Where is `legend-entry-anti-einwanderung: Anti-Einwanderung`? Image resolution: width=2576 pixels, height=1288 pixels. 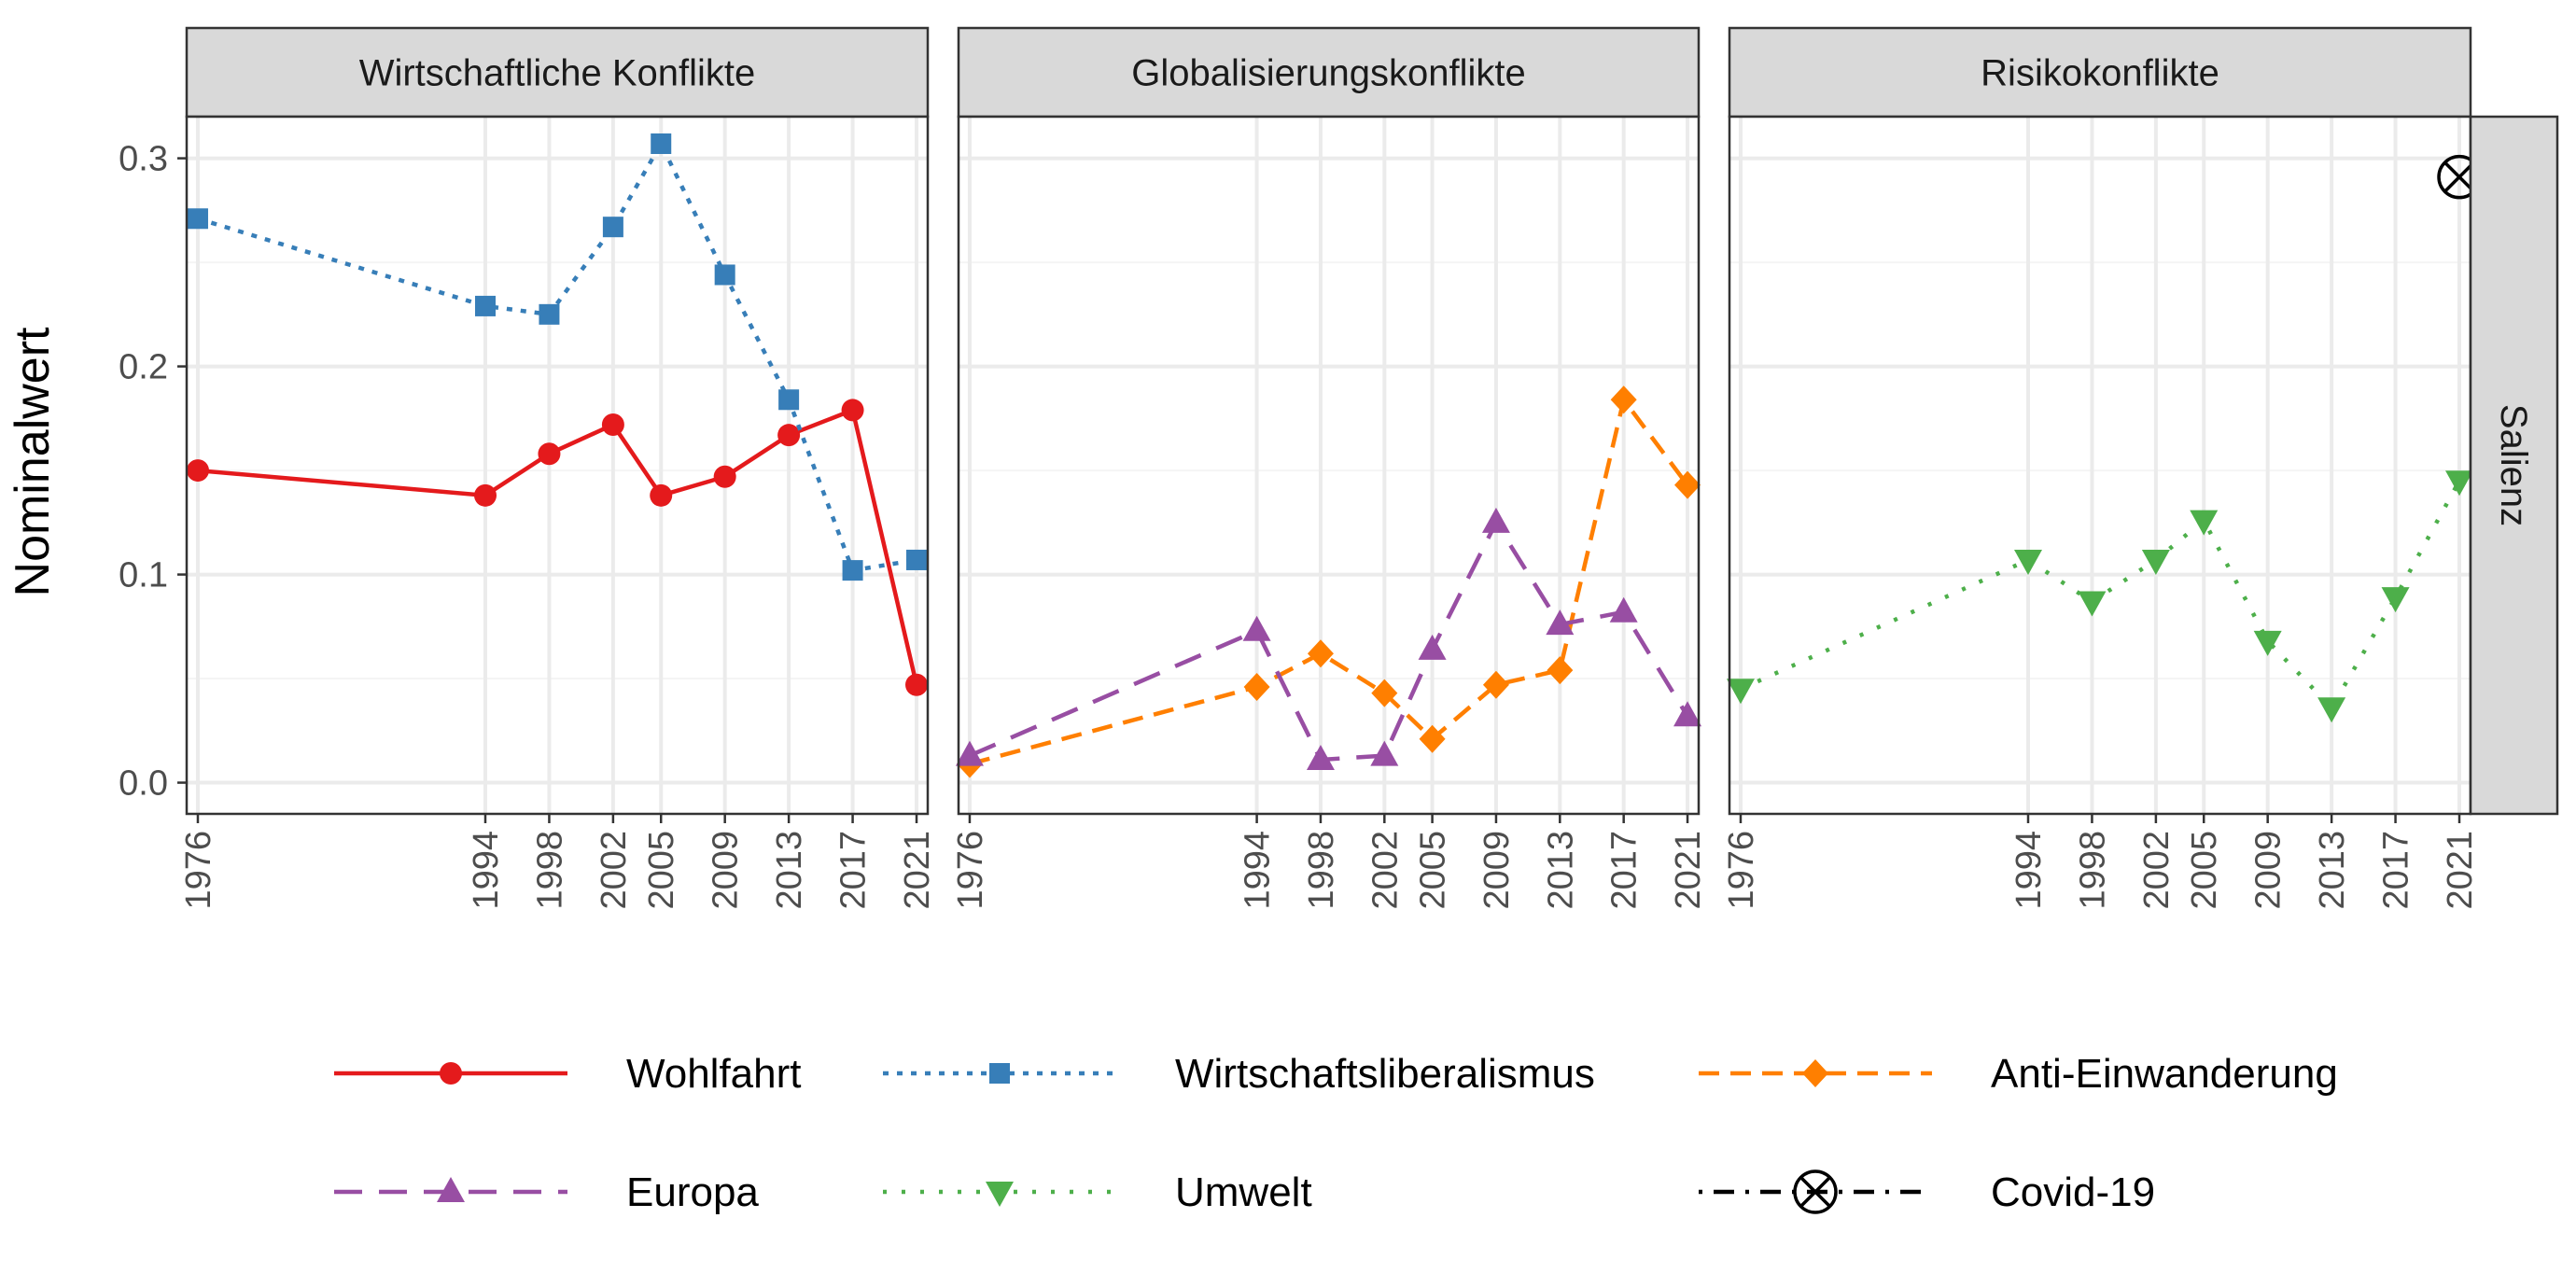
legend-entry-anti-einwanderung: Anti-Einwanderung is located at coordinates (2019, 1074).